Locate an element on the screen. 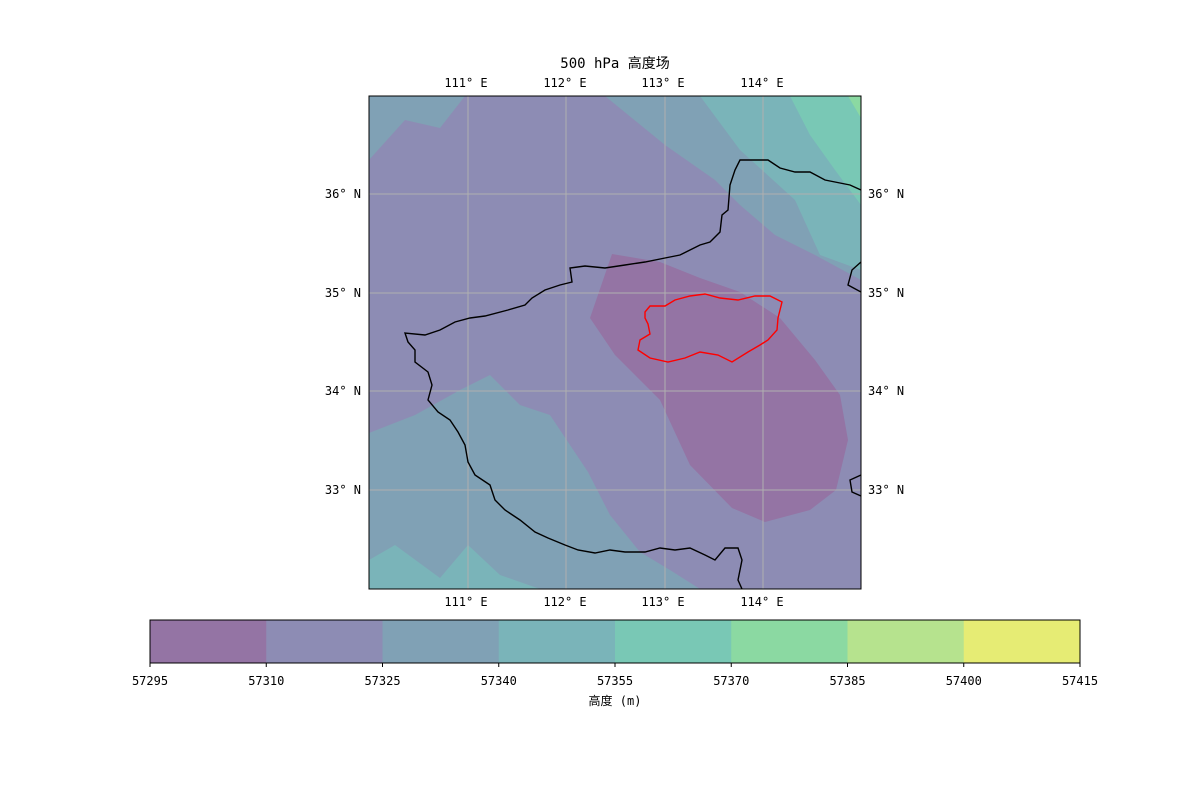  map-title: 500 hPa 高度场 is located at coordinates (614, 63).